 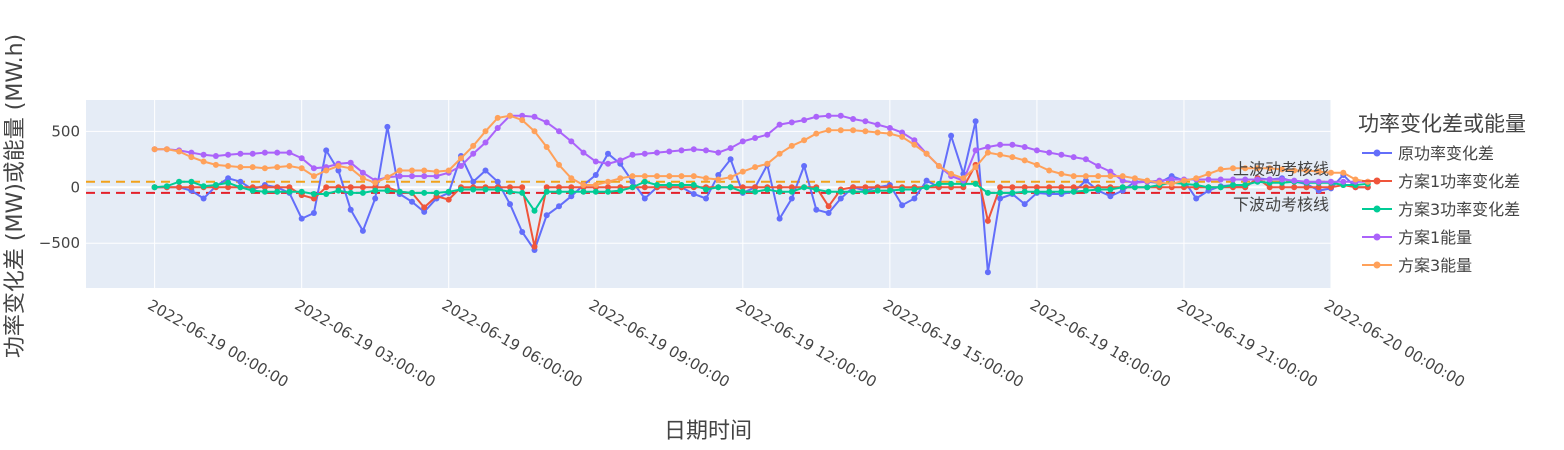 What do you see at coordinates (1247, 343) in the screenshot?
I see `x-tick-label: 2022-06-19 21:00:00` at bounding box center [1247, 343].